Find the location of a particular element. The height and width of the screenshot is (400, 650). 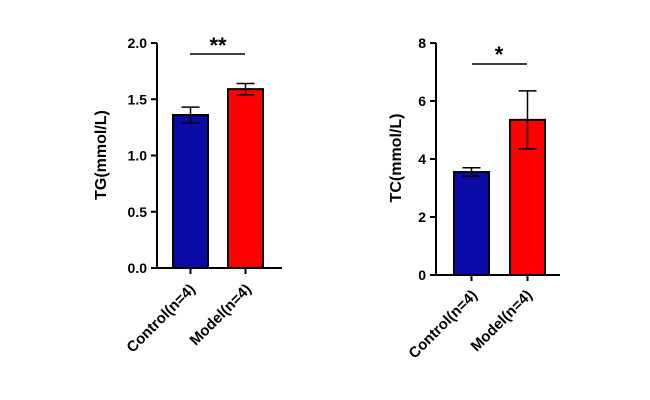

tc-significance-marker: * is located at coordinates (499, 54).